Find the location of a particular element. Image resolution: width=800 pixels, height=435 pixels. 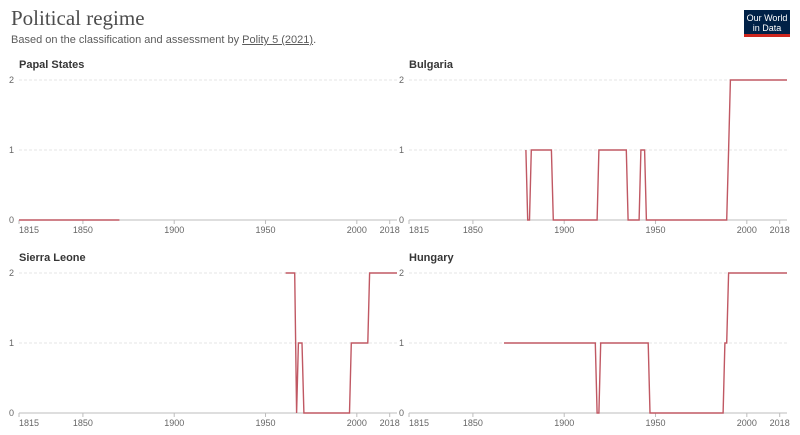

panel-title: Hungary is located at coordinates (432, 258).